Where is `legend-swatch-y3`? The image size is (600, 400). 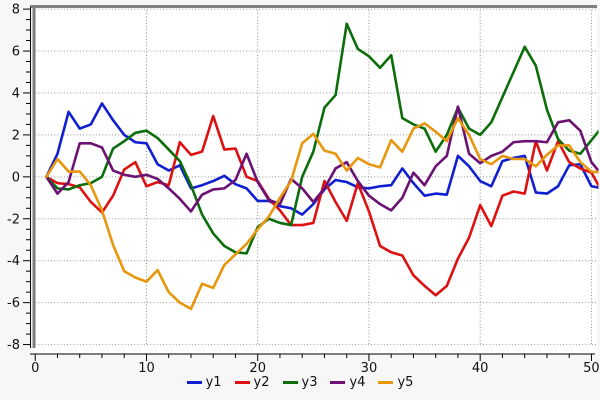 legend-swatch-y3 is located at coordinates (290, 382).